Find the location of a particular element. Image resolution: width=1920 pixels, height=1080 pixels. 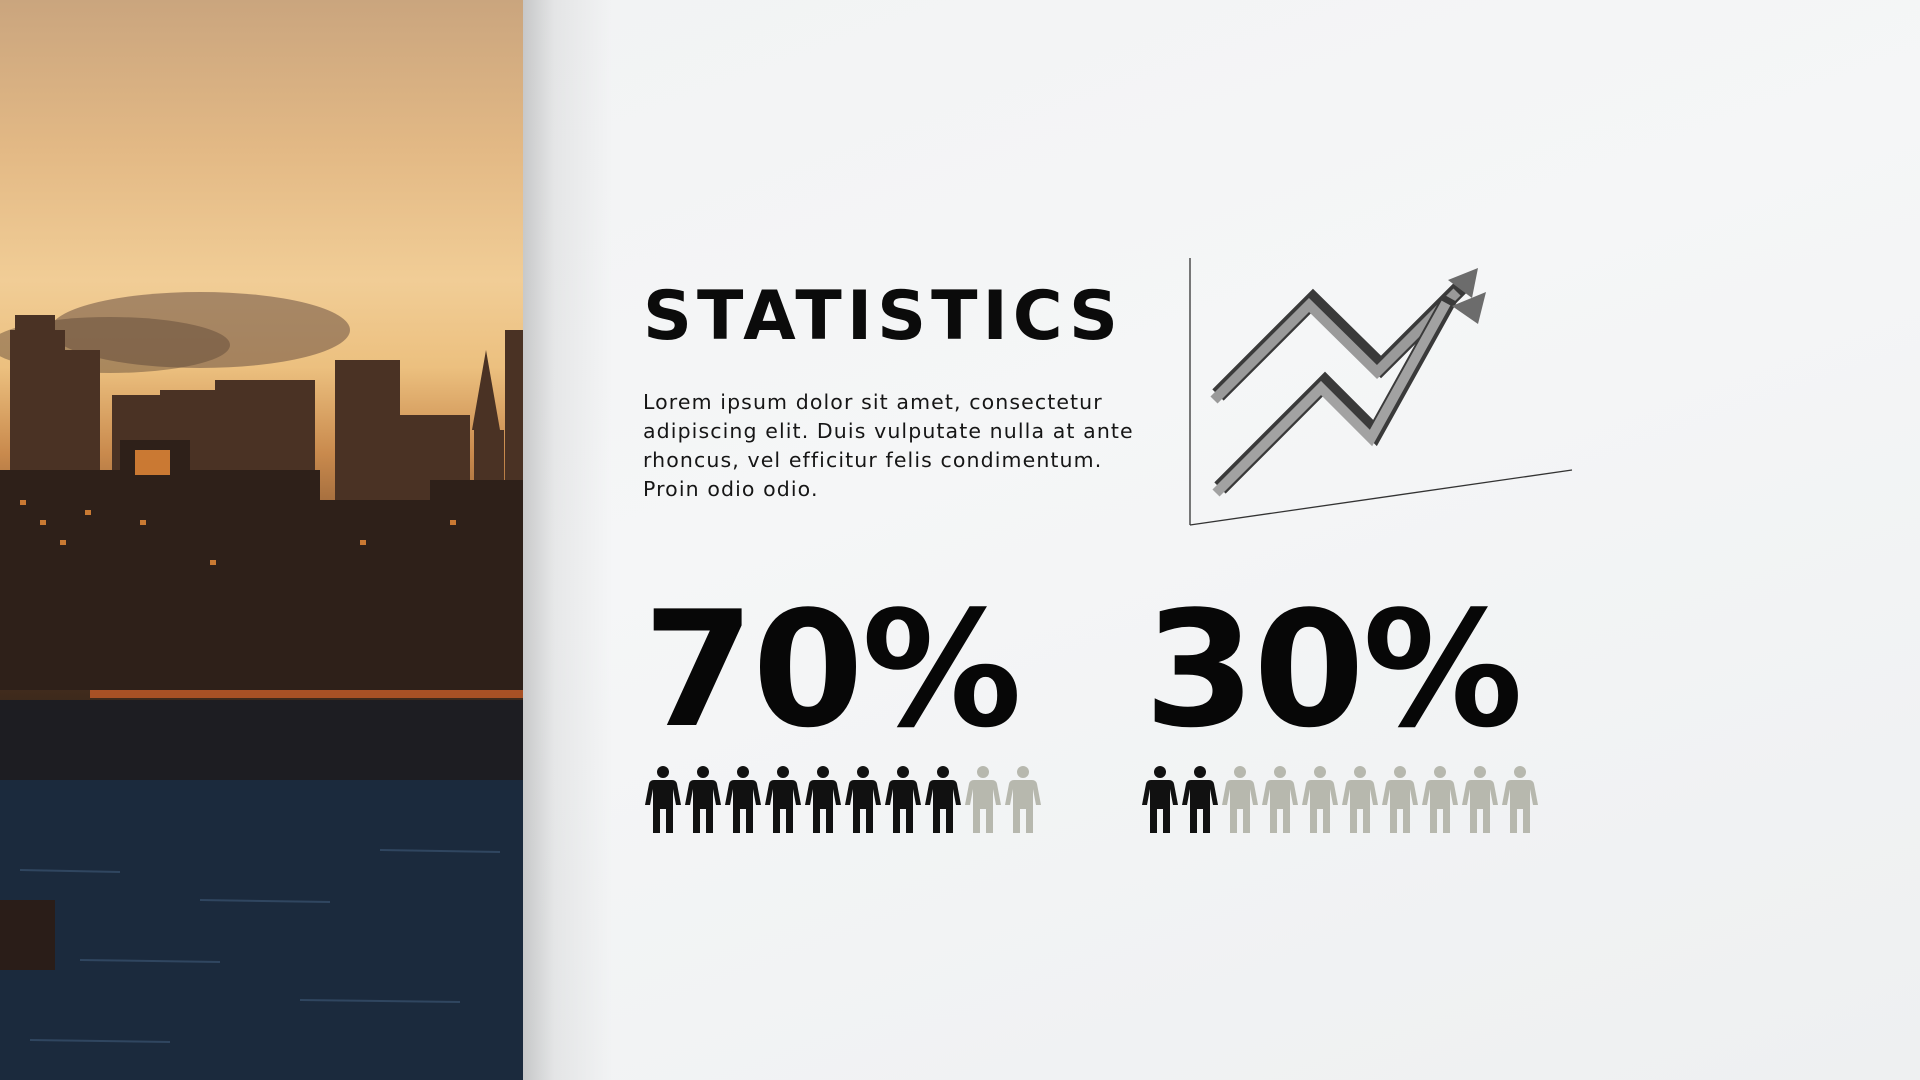

lower-arrow is located at coordinates (1349, 394).